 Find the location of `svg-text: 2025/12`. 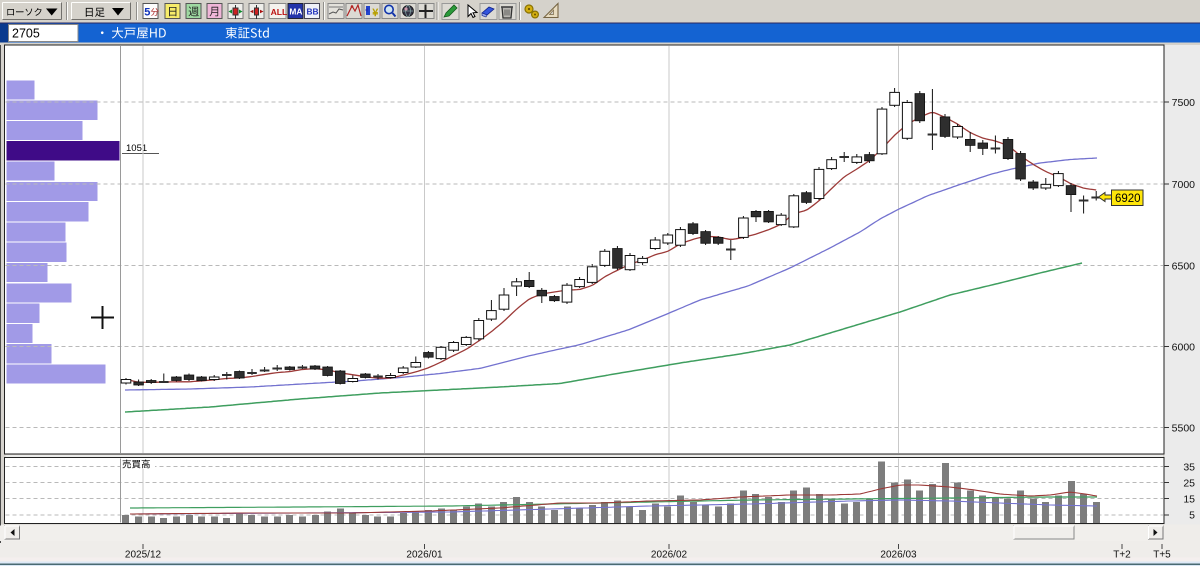

svg-text: 2025/12 is located at coordinates (143, 555).